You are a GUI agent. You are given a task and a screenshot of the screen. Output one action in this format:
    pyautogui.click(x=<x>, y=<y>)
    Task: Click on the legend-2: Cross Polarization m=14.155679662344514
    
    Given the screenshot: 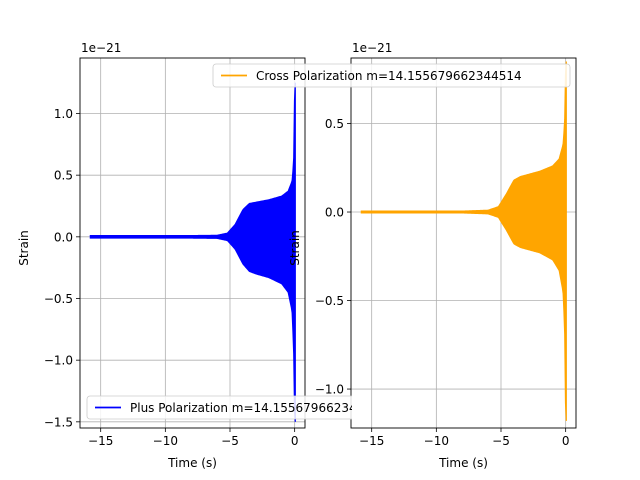 What is the action you would take?
    pyautogui.click(x=391, y=75)
    